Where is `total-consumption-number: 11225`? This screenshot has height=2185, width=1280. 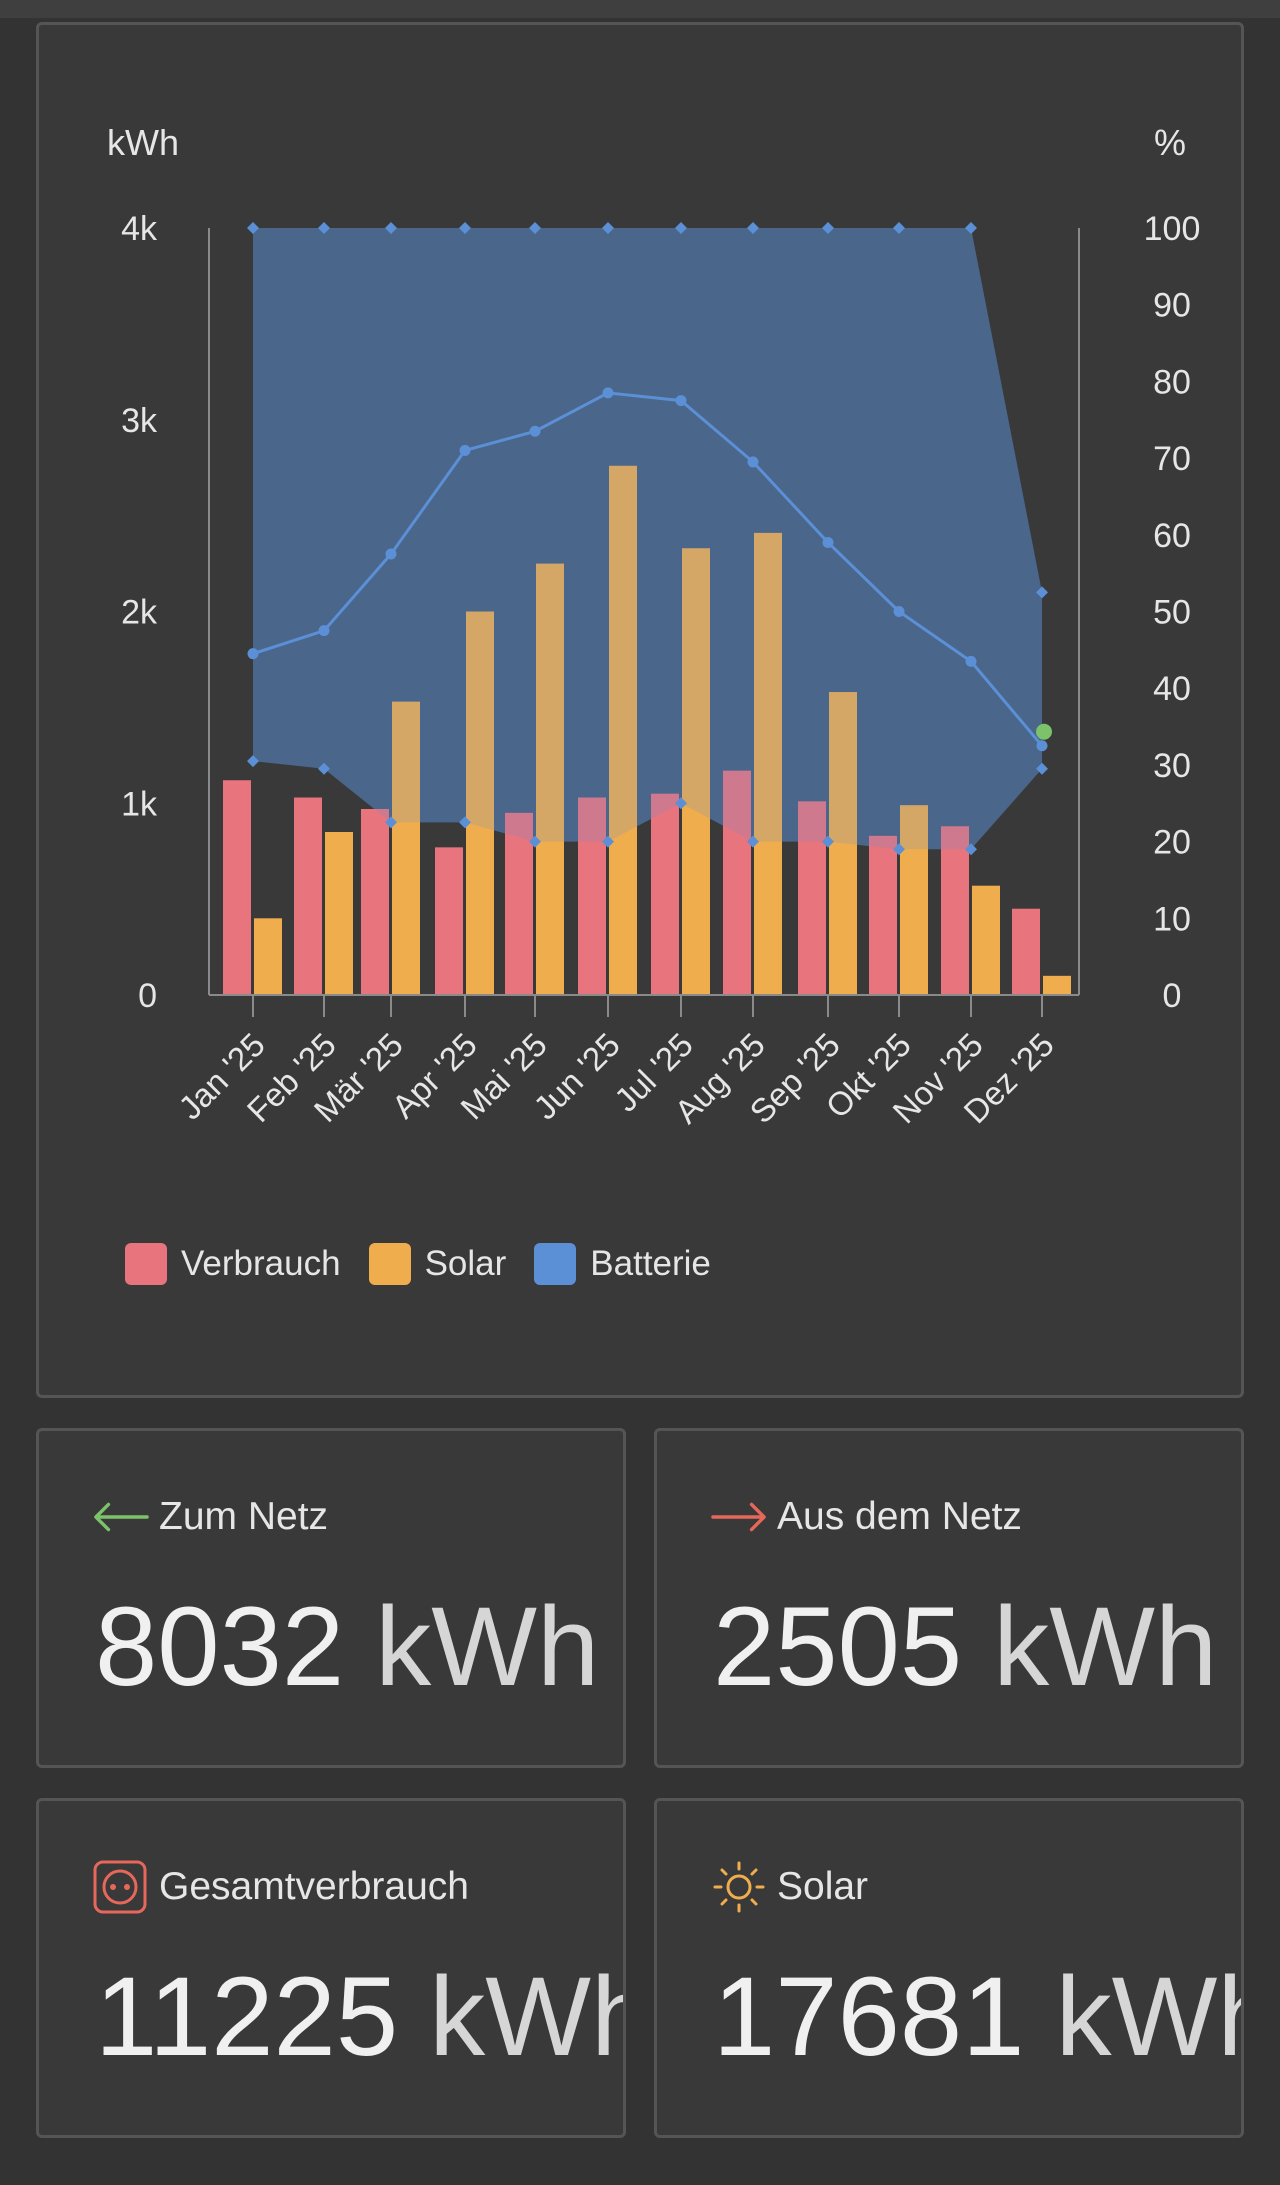 total-consumption-number: 11225 is located at coordinates (247, 2016).